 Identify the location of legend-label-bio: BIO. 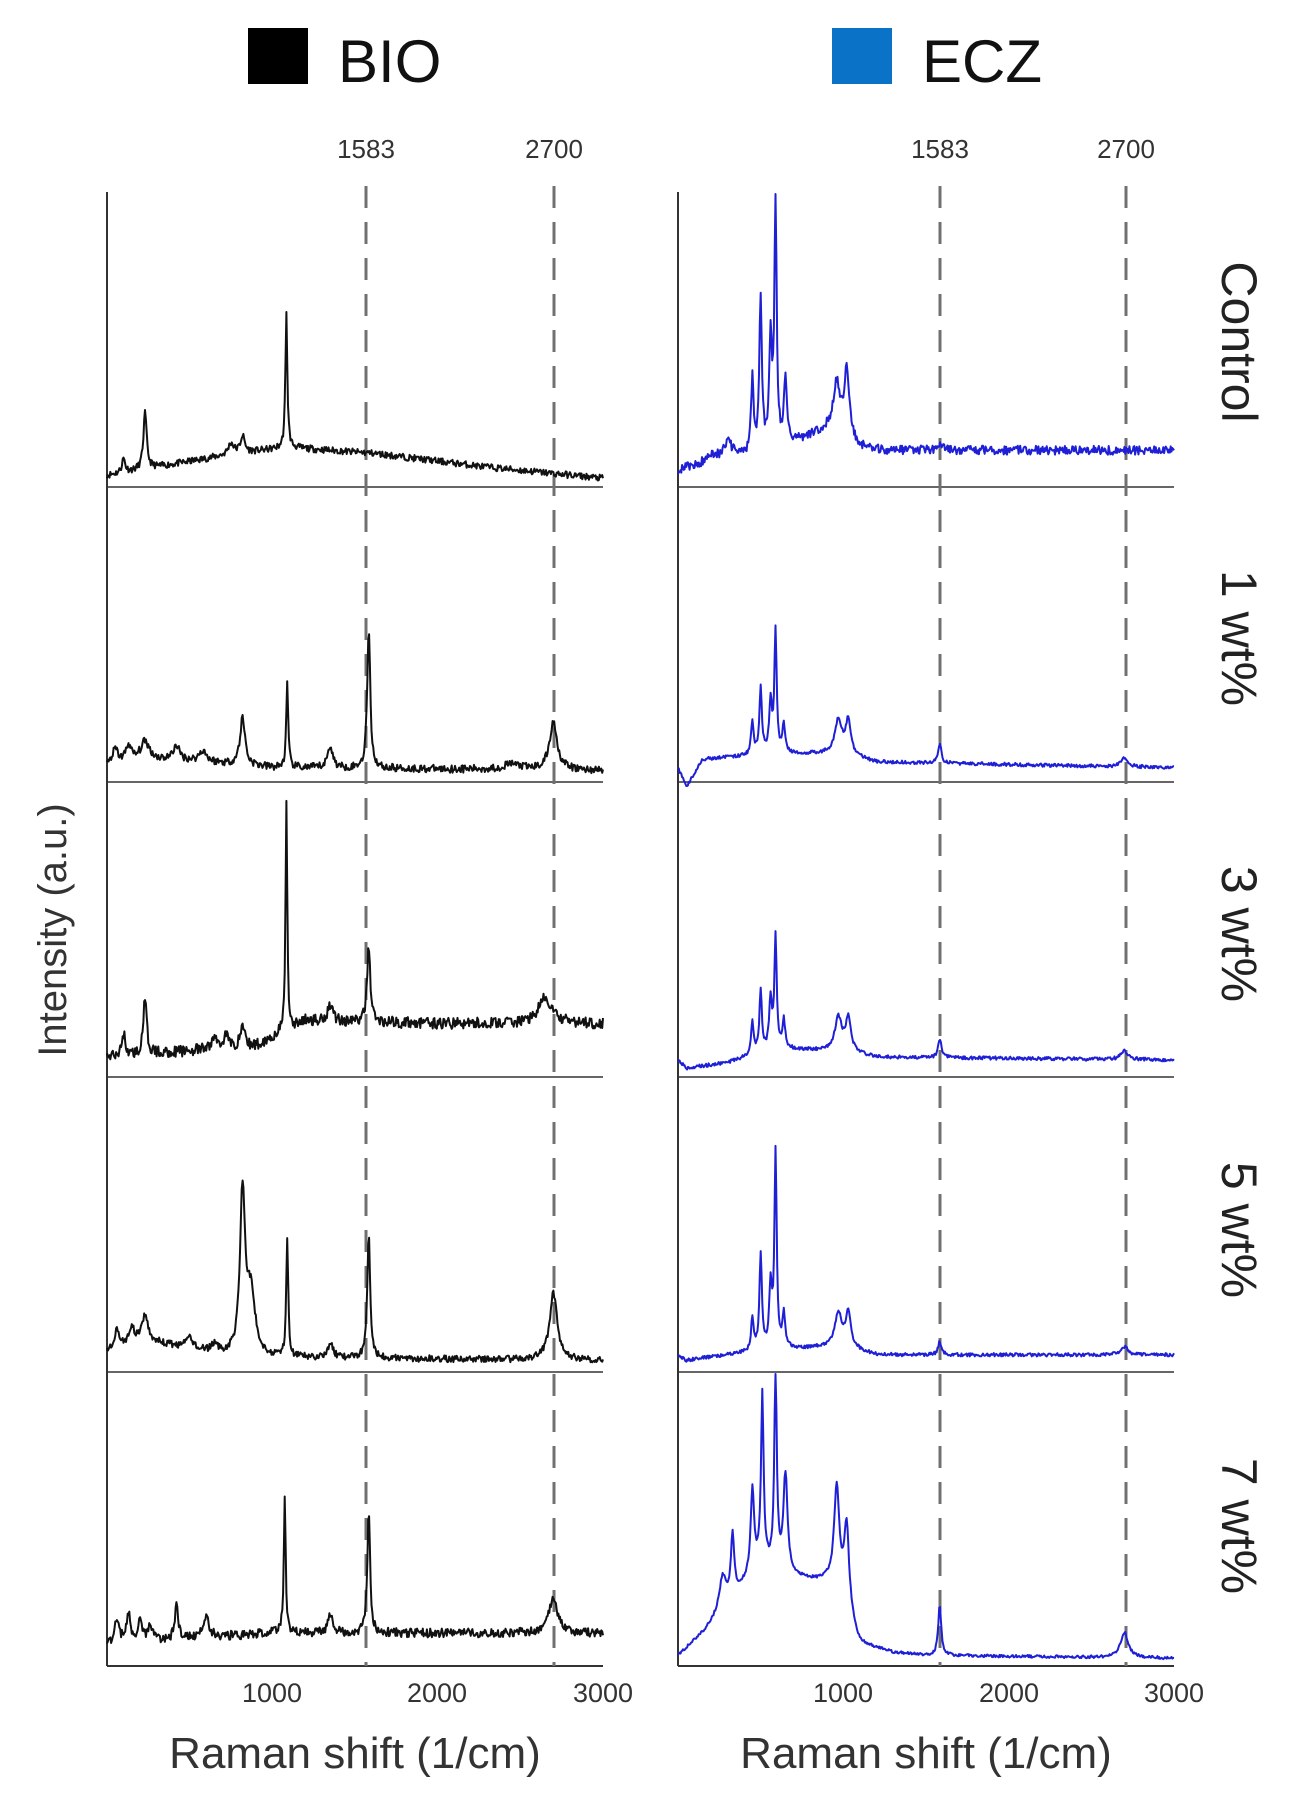
(389, 61).